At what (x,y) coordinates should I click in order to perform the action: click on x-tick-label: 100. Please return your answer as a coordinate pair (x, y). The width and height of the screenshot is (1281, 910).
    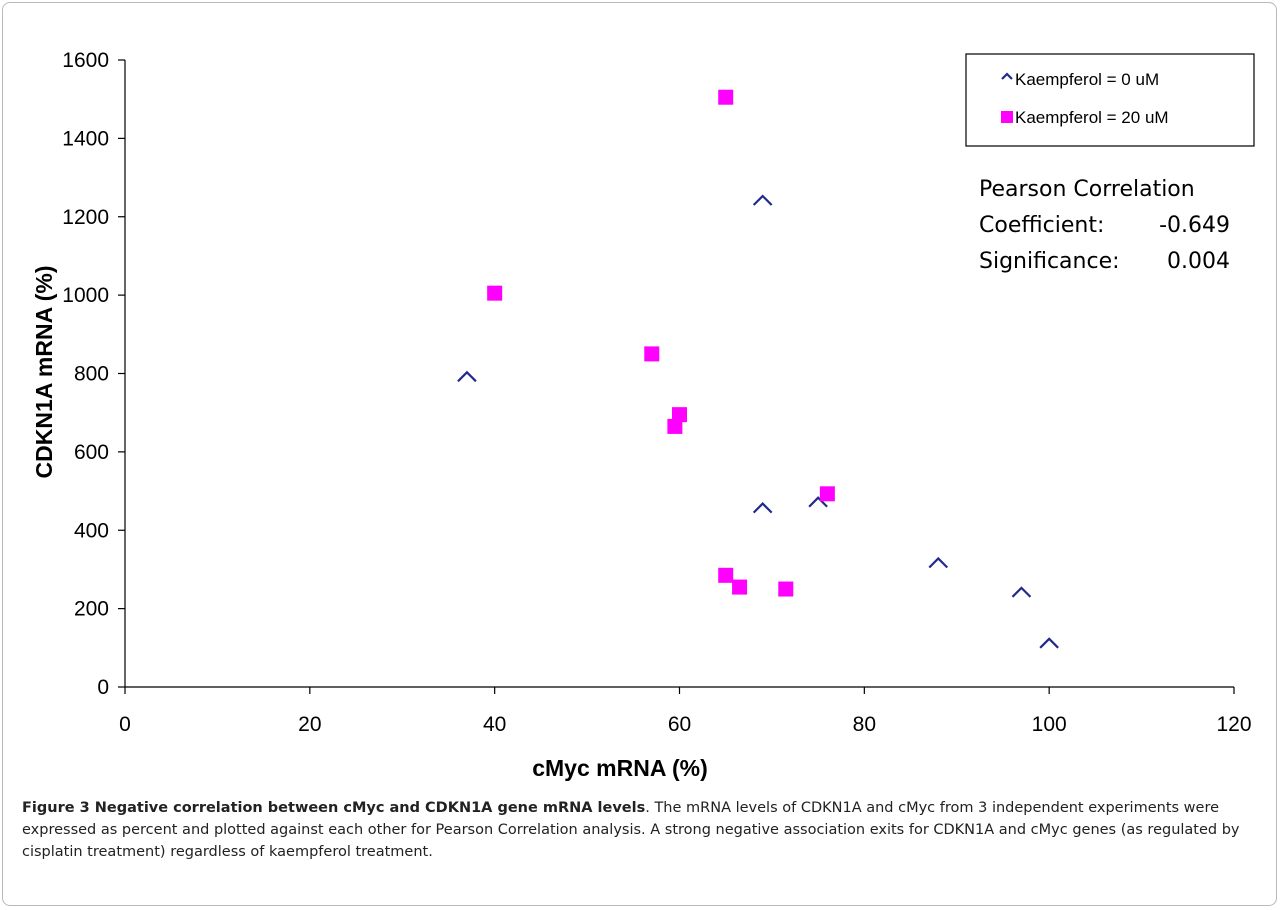
    Looking at the image, I should click on (1049, 724).